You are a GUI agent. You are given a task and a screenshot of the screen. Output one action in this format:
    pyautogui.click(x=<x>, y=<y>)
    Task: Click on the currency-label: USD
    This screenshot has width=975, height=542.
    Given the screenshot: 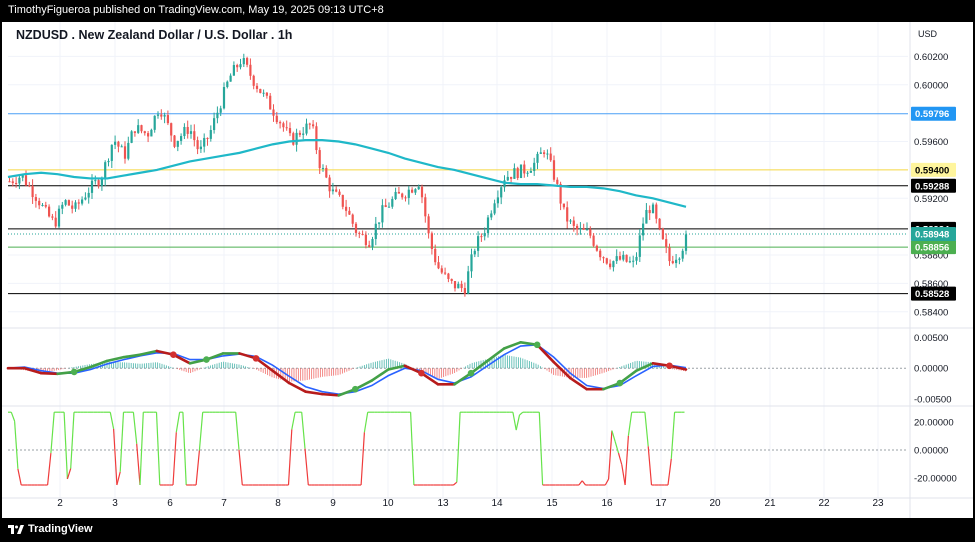 What is the action you would take?
    pyautogui.click(x=928, y=34)
    